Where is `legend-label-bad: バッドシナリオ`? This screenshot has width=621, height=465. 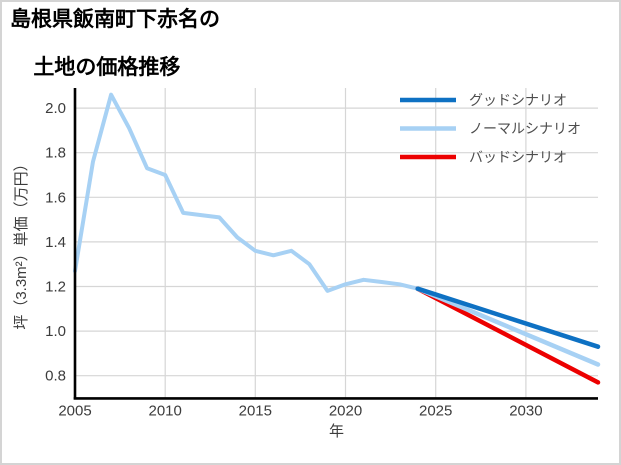
legend-label-bad: バッドシナリオ is located at coordinates (518, 157).